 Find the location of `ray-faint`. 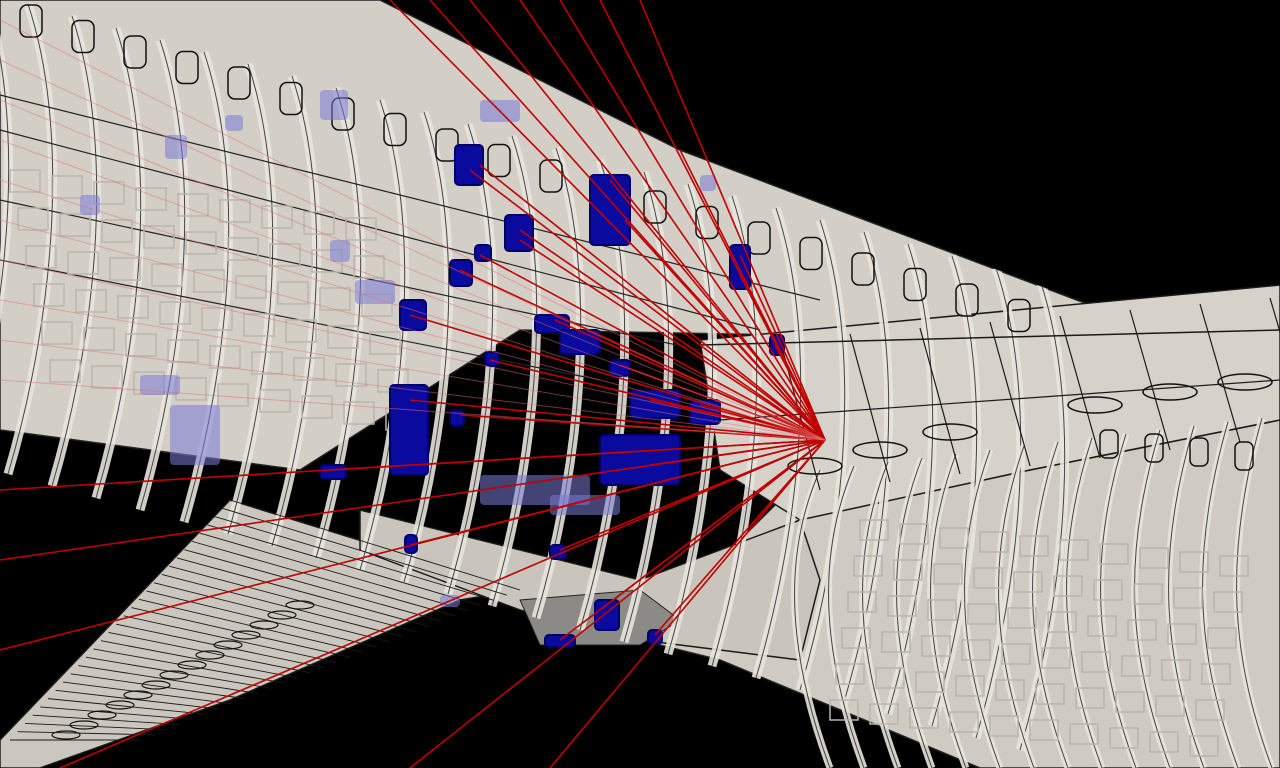

ray-faint is located at coordinates (413, 390).